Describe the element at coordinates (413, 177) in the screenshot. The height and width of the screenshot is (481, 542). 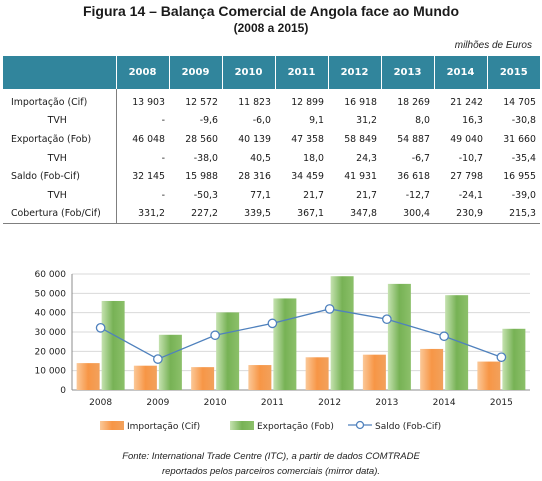
I see `table-cell: 36 618` at that location.